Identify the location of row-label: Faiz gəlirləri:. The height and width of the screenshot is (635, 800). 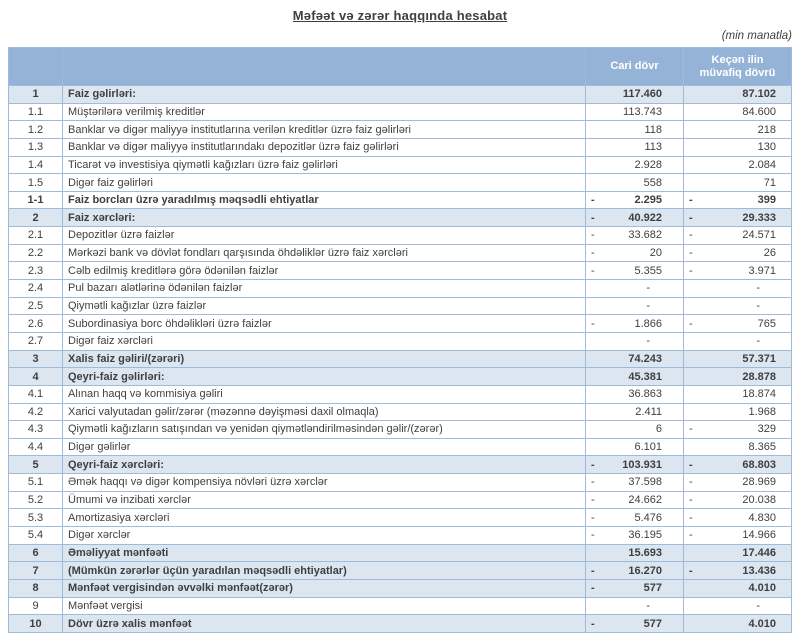
(324, 95).